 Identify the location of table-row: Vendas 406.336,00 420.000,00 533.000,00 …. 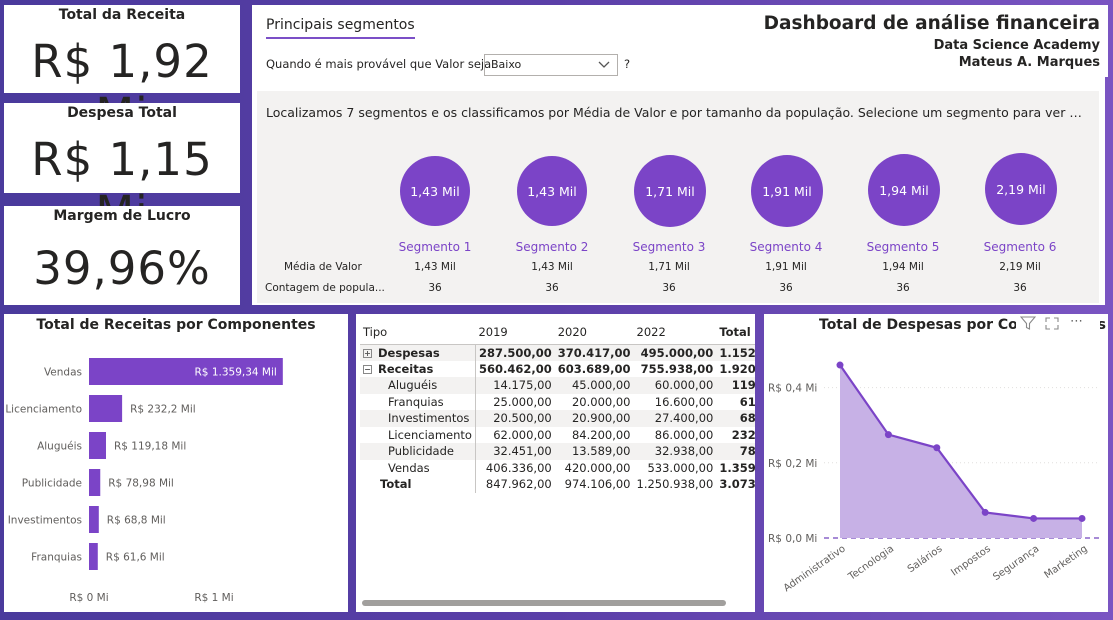
(557, 467).